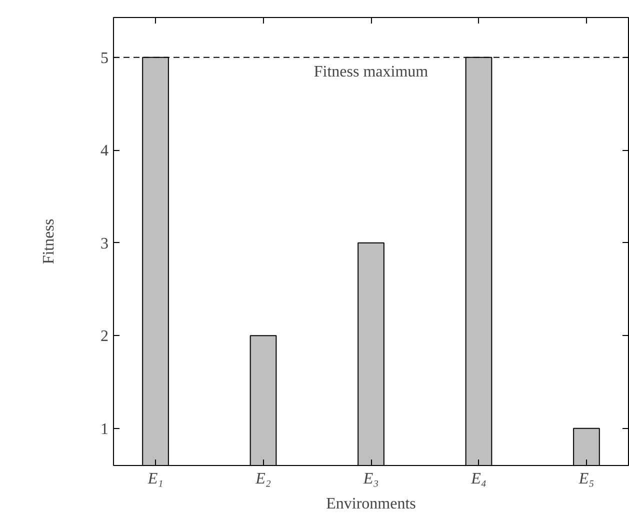  Describe the element at coordinates (586, 479) in the screenshot. I see `x-tick-label: E₅` at that location.